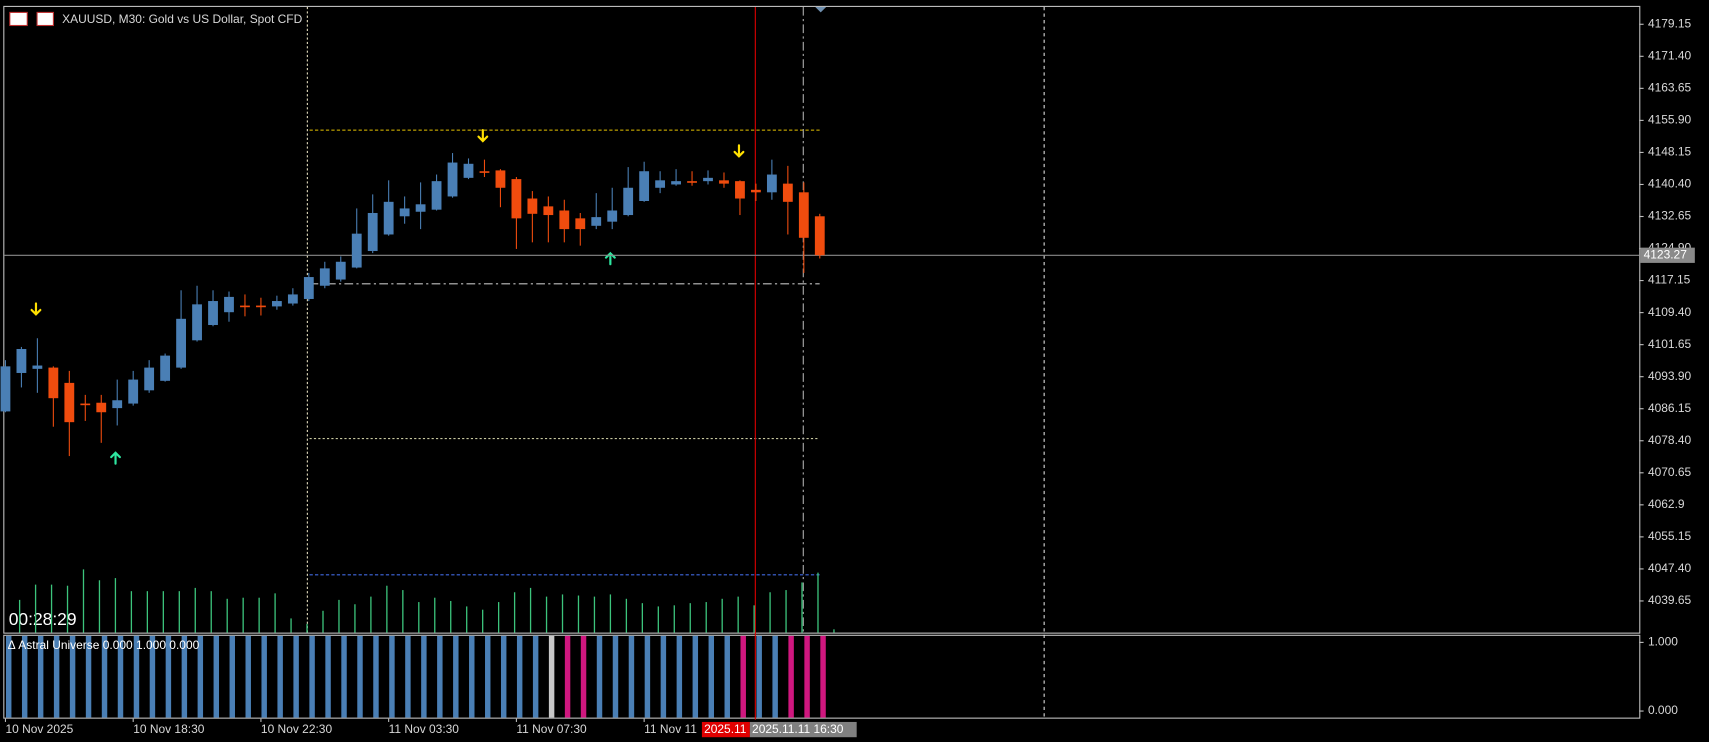 The height and width of the screenshot is (742, 1709). I want to click on crosshair-label: 2025.11.11 16:30, so click(798, 729).